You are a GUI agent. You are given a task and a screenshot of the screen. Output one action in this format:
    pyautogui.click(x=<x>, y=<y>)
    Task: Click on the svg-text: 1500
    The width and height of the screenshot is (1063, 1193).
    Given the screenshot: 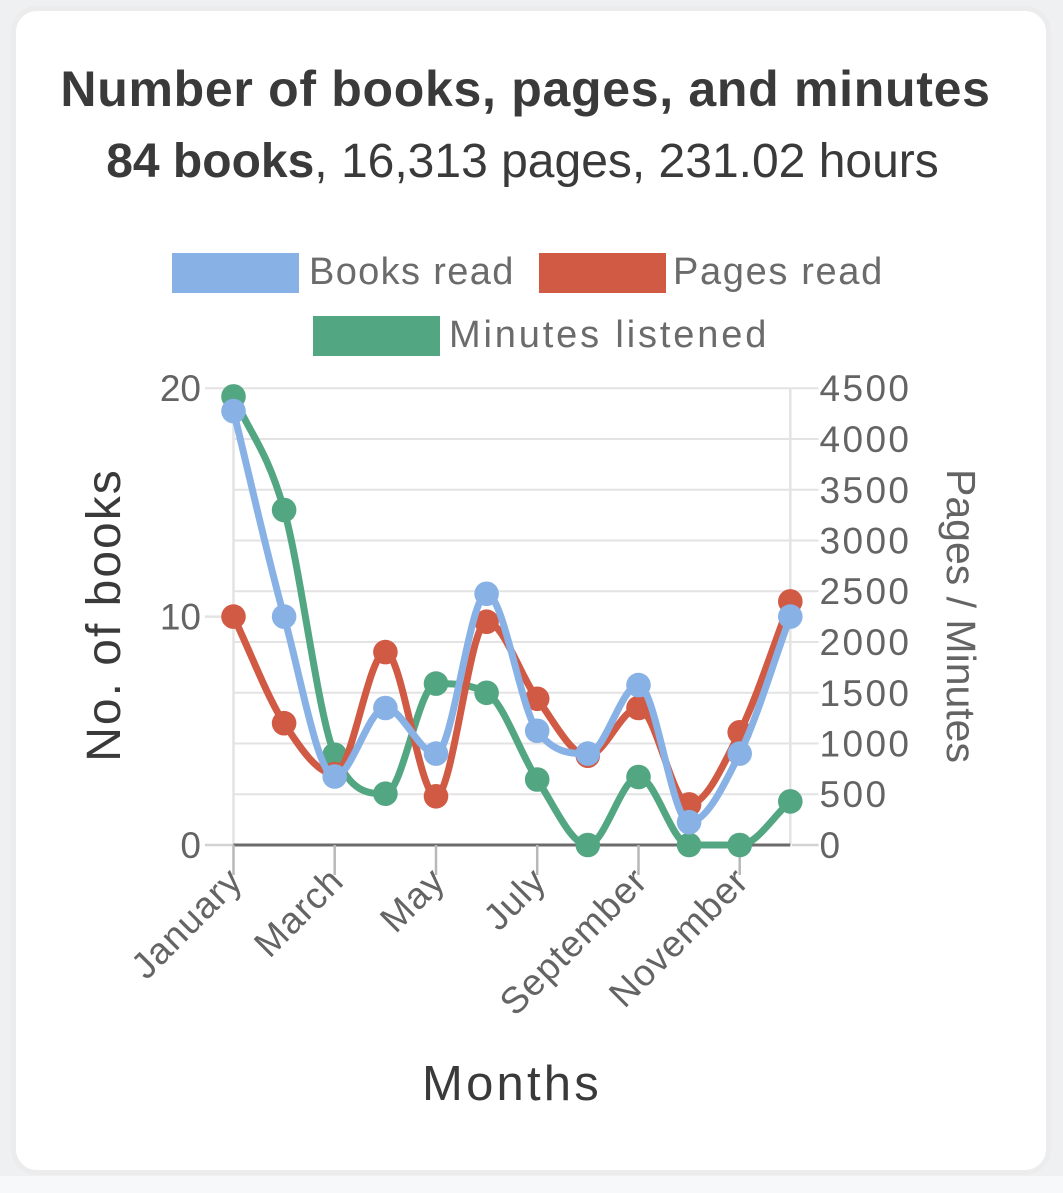 What is the action you would take?
    pyautogui.click(x=866, y=693)
    